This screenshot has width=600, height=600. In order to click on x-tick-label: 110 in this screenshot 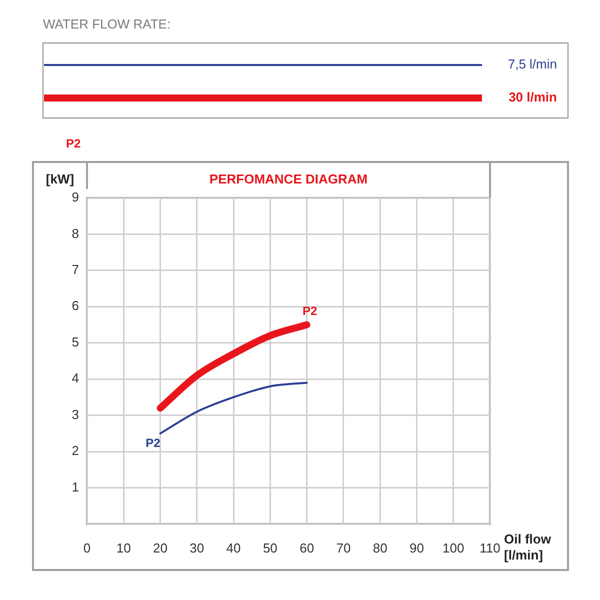, I will do `click(490, 548)`.